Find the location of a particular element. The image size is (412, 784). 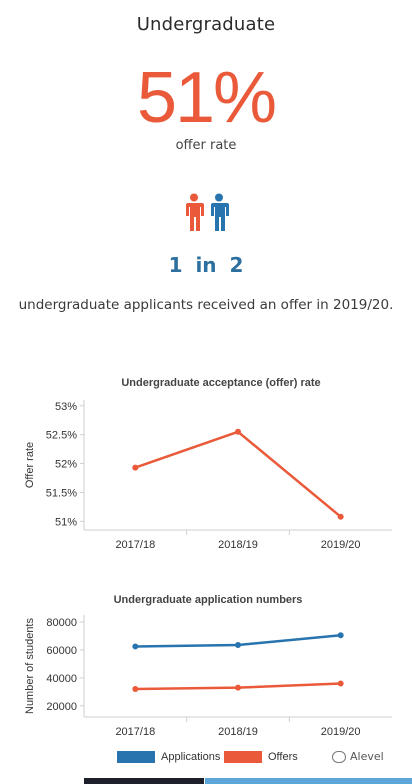

chart-title: Undergraduate acceptance (offer) rate is located at coordinates (220, 383).